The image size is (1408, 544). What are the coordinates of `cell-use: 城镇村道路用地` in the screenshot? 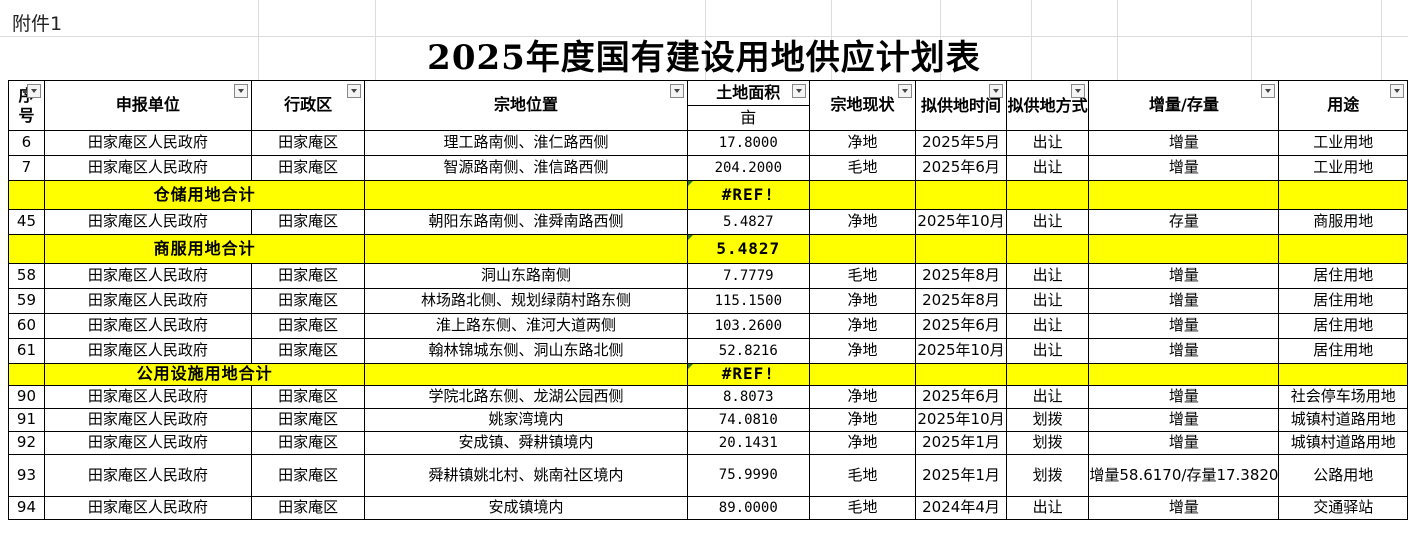 It's located at (1343, 443).